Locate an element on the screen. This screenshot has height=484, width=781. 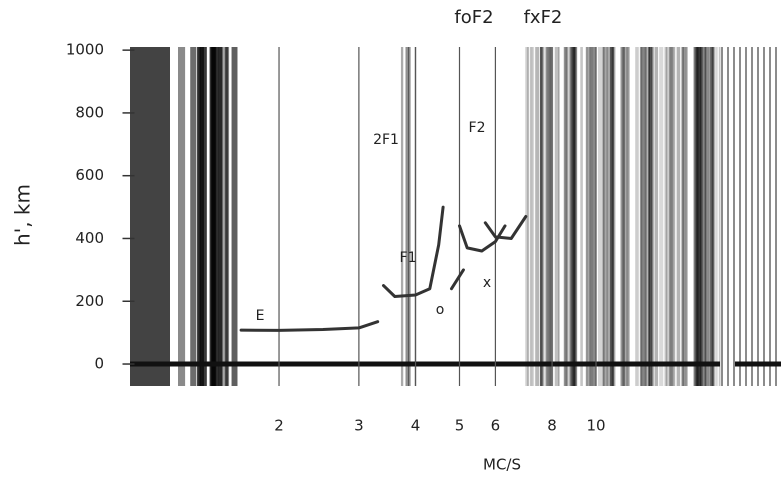
x-tick-label: 5 is located at coordinates (460, 426).